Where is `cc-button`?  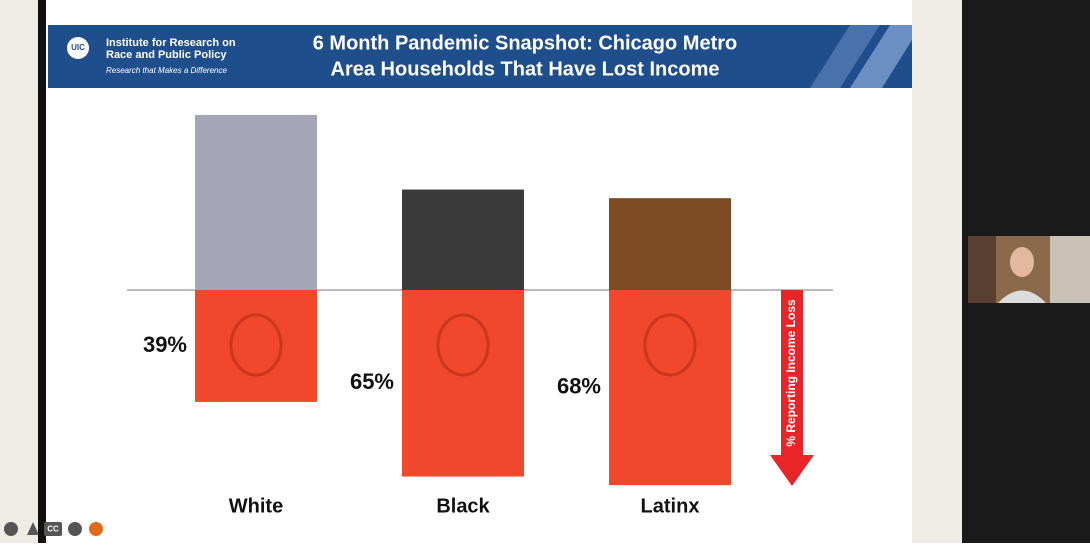 cc-button is located at coordinates (53, 529).